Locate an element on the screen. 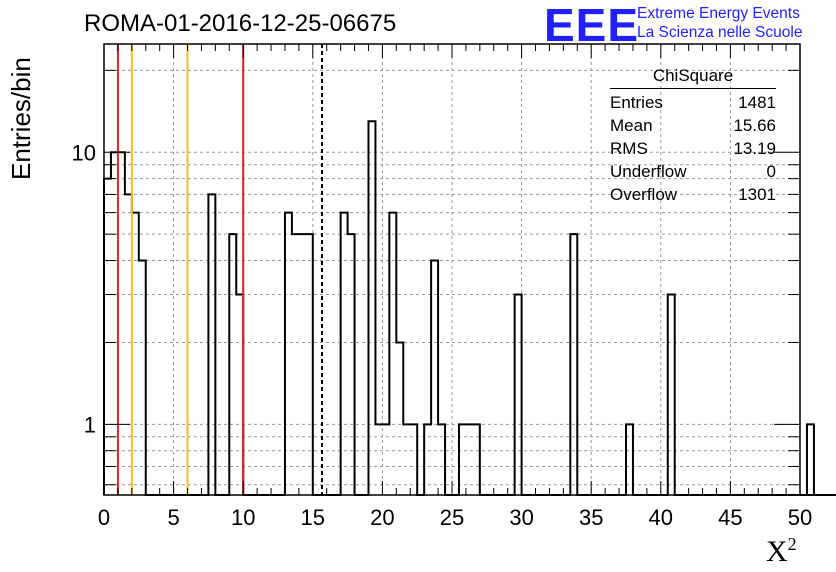 The width and height of the screenshot is (836, 572). x-tick-label: 20 is located at coordinates (382, 517).